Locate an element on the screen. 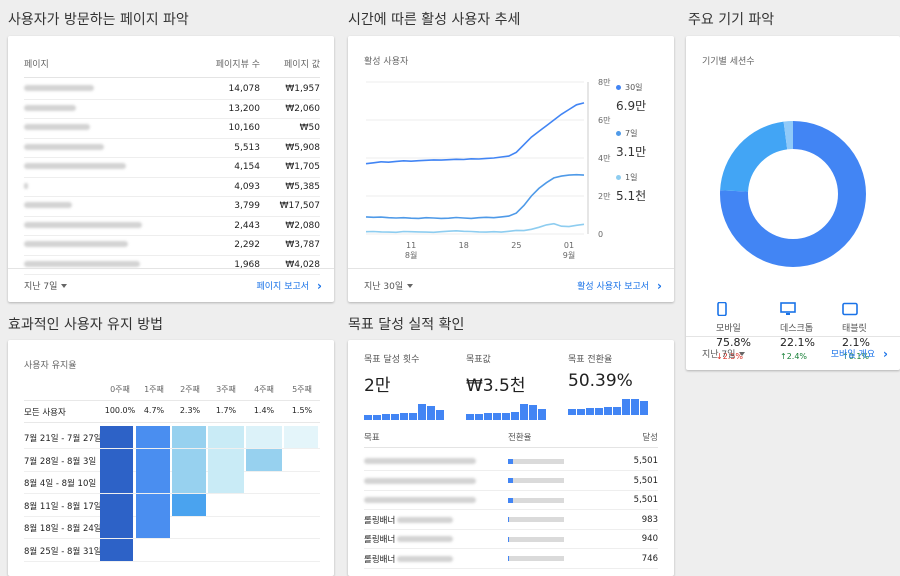  tablet-slice is located at coordinates (793, 194).